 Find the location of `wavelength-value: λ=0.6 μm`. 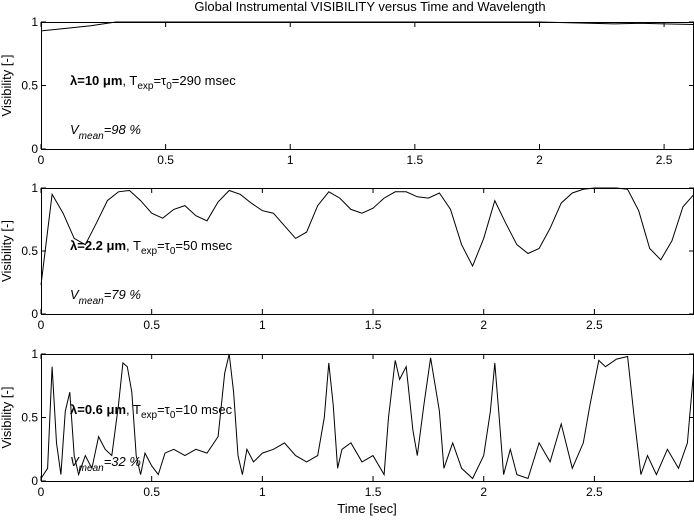

wavelength-value: λ=0.6 μm is located at coordinates (98, 409).